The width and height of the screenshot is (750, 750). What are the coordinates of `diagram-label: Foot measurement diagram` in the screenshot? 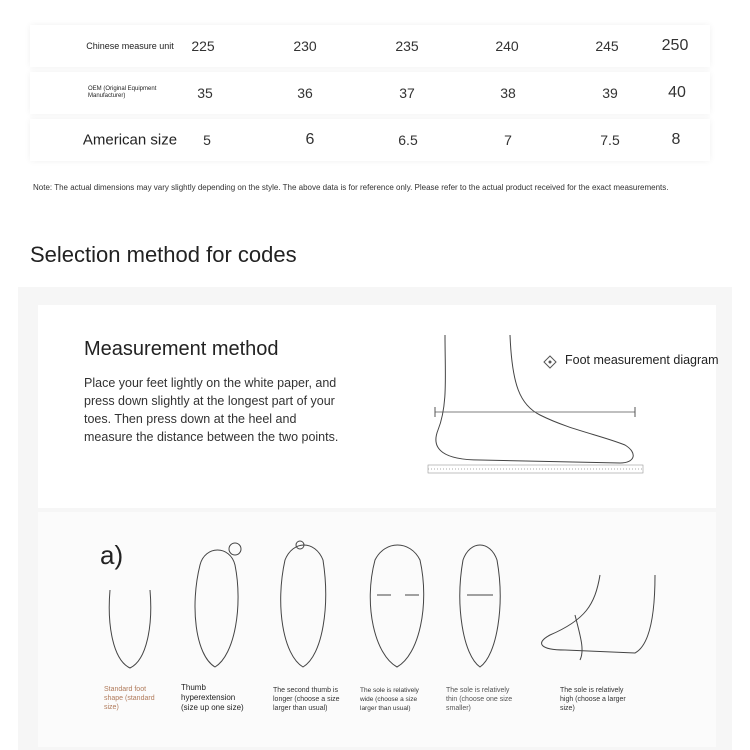 It's located at (642, 360).